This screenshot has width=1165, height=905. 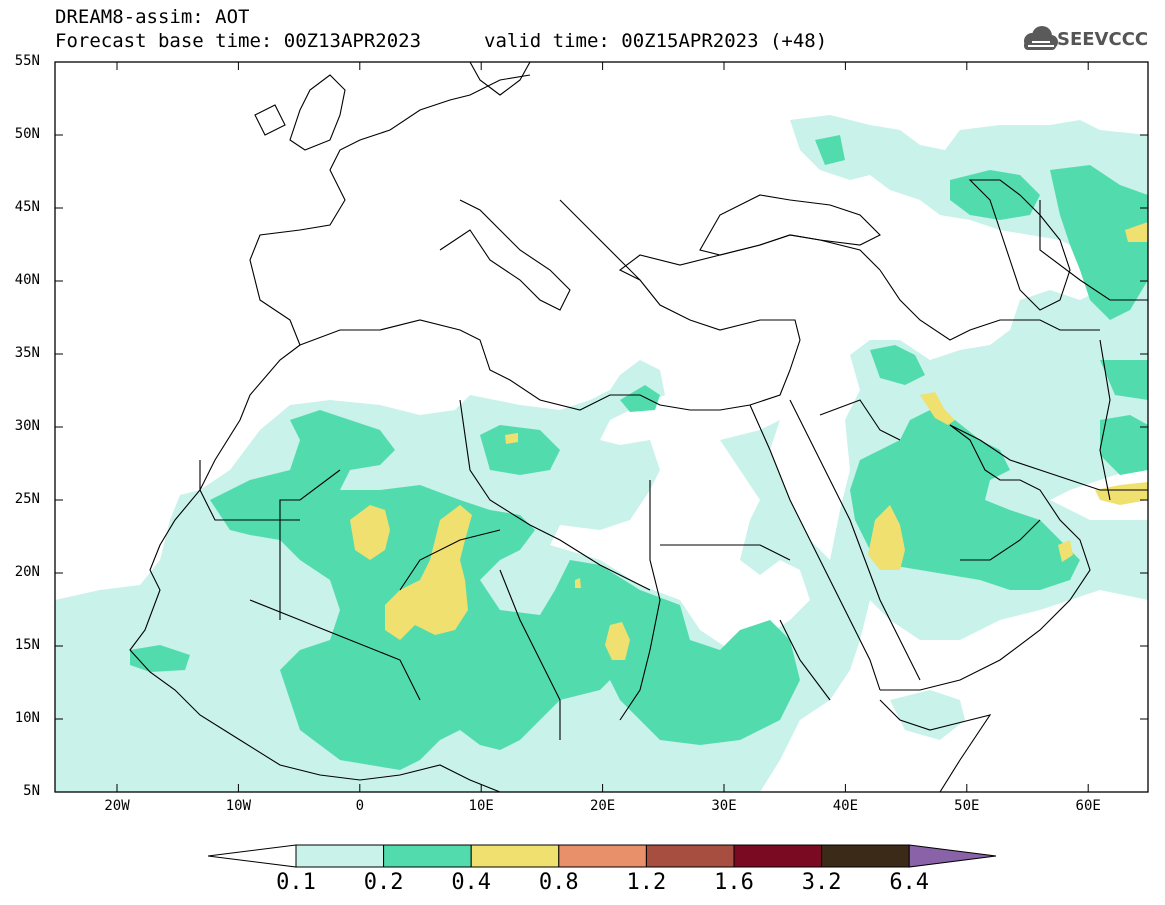 I want to click on colorbar, so click(x=602, y=856).